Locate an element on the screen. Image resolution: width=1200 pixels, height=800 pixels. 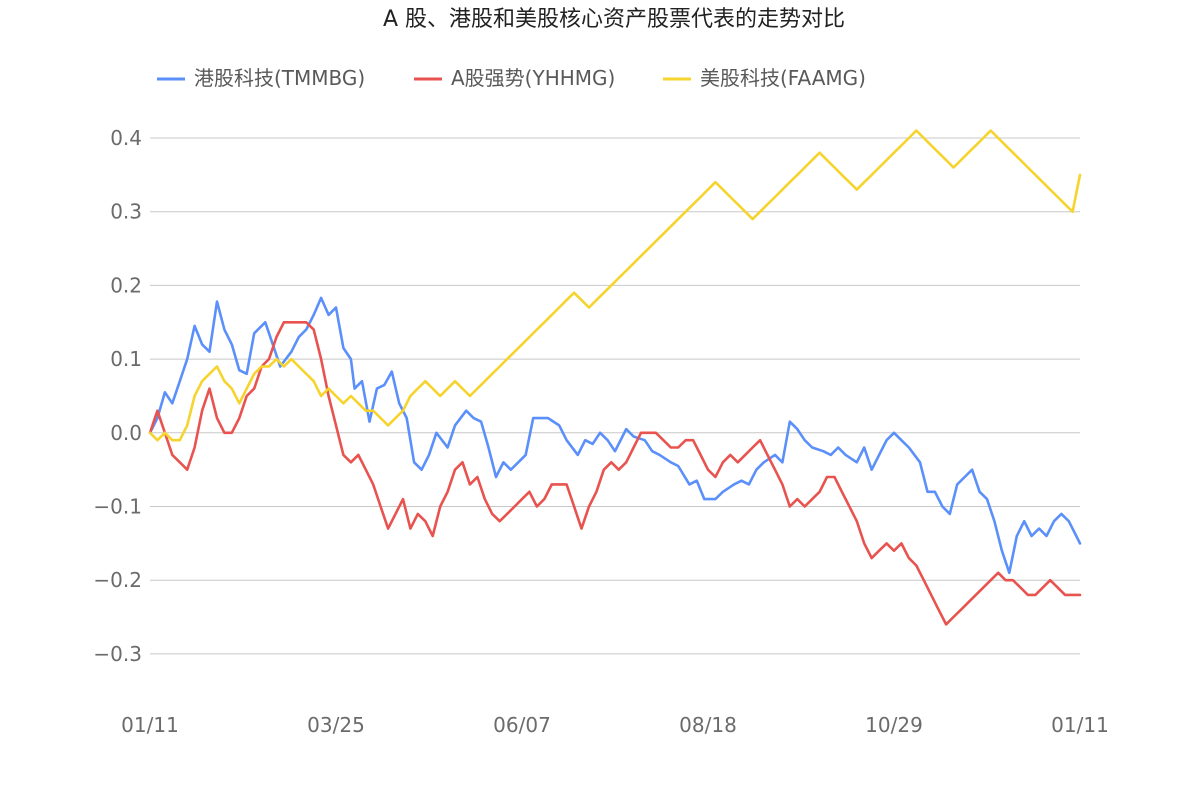
legend: 港股科技(TMMBG) A股强势(YHHMG) 美股科技(FAAMG) is located at coordinates (511, 78).